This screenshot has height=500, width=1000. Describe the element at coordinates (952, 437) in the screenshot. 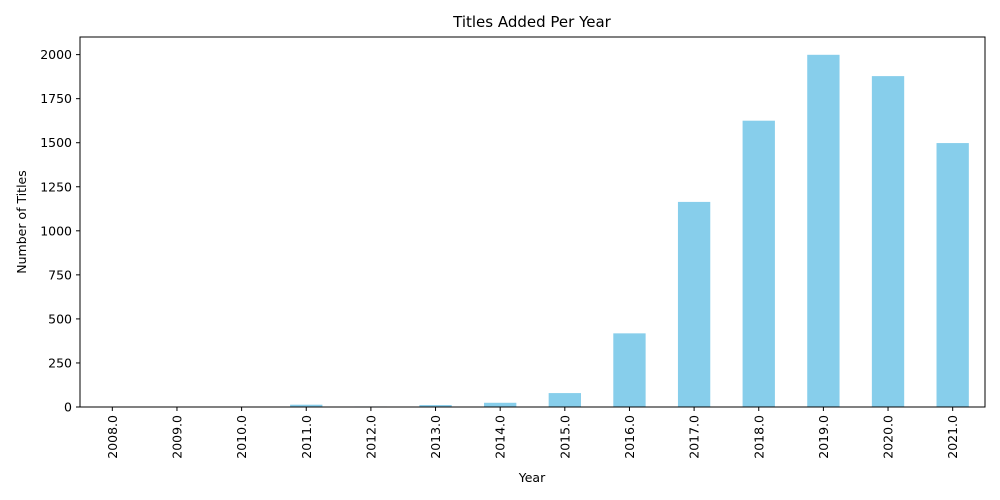

I see `x-tick-label: 2021.0` at that location.